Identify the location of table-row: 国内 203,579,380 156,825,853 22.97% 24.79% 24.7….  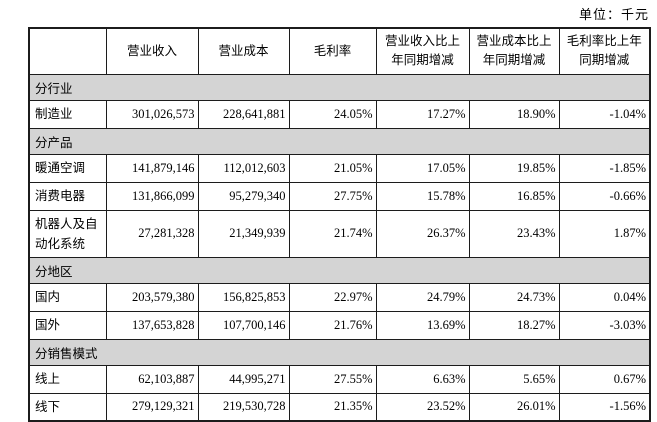
(339, 297).